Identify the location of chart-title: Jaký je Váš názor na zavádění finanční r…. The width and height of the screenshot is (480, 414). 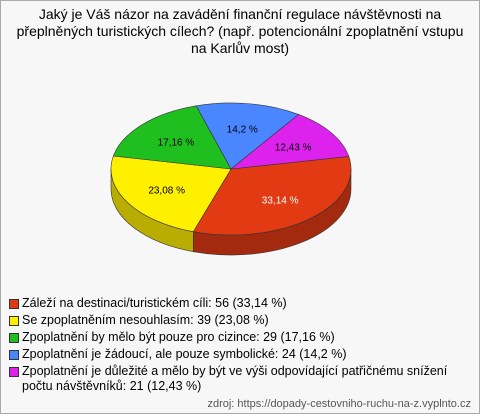
(240, 31).